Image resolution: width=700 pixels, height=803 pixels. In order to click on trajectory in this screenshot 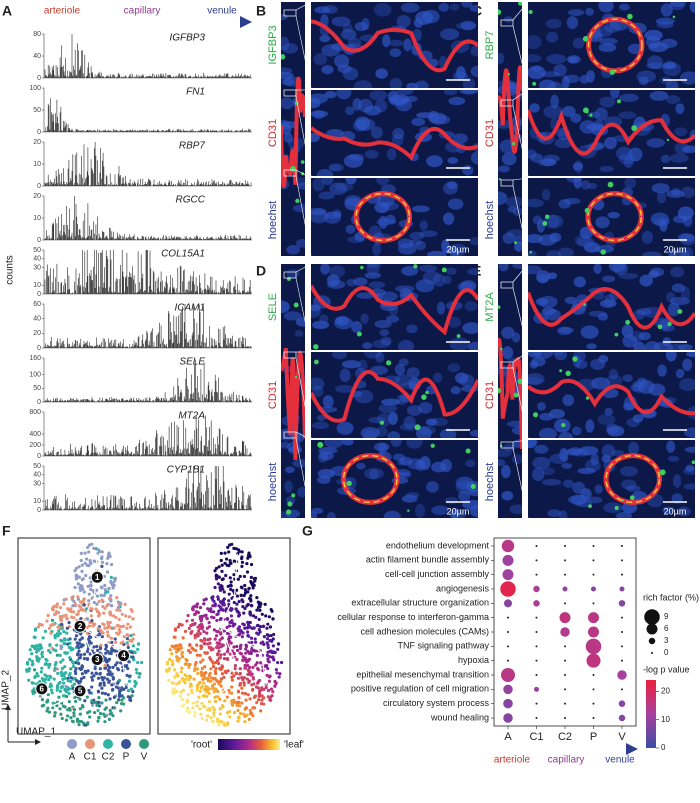, I will do `click(243, 655)`.